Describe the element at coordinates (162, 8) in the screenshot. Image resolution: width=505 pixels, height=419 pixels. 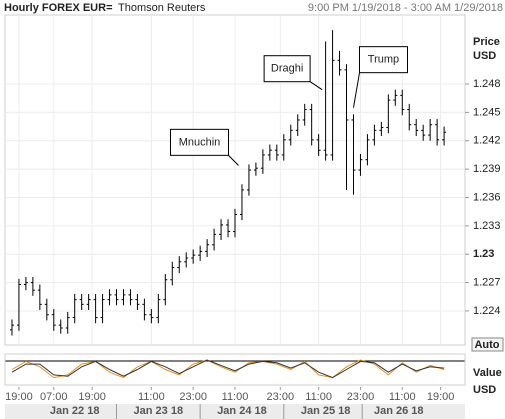
I see `chart-subtitle: Thomson Reuters` at that location.